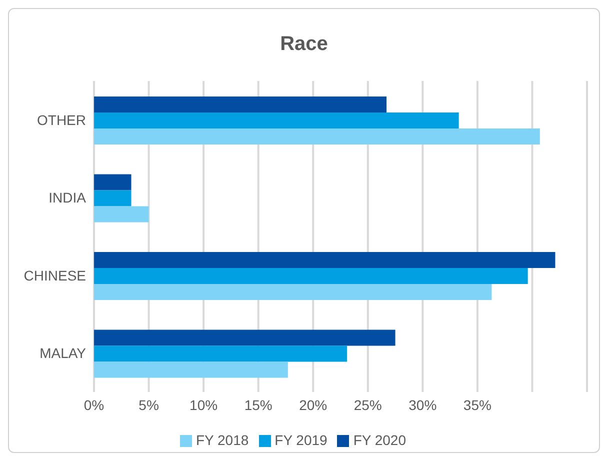 The image size is (608, 461). Describe the element at coordinates (94, 404) in the screenshot. I see `x-tick-label: 0%` at that location.